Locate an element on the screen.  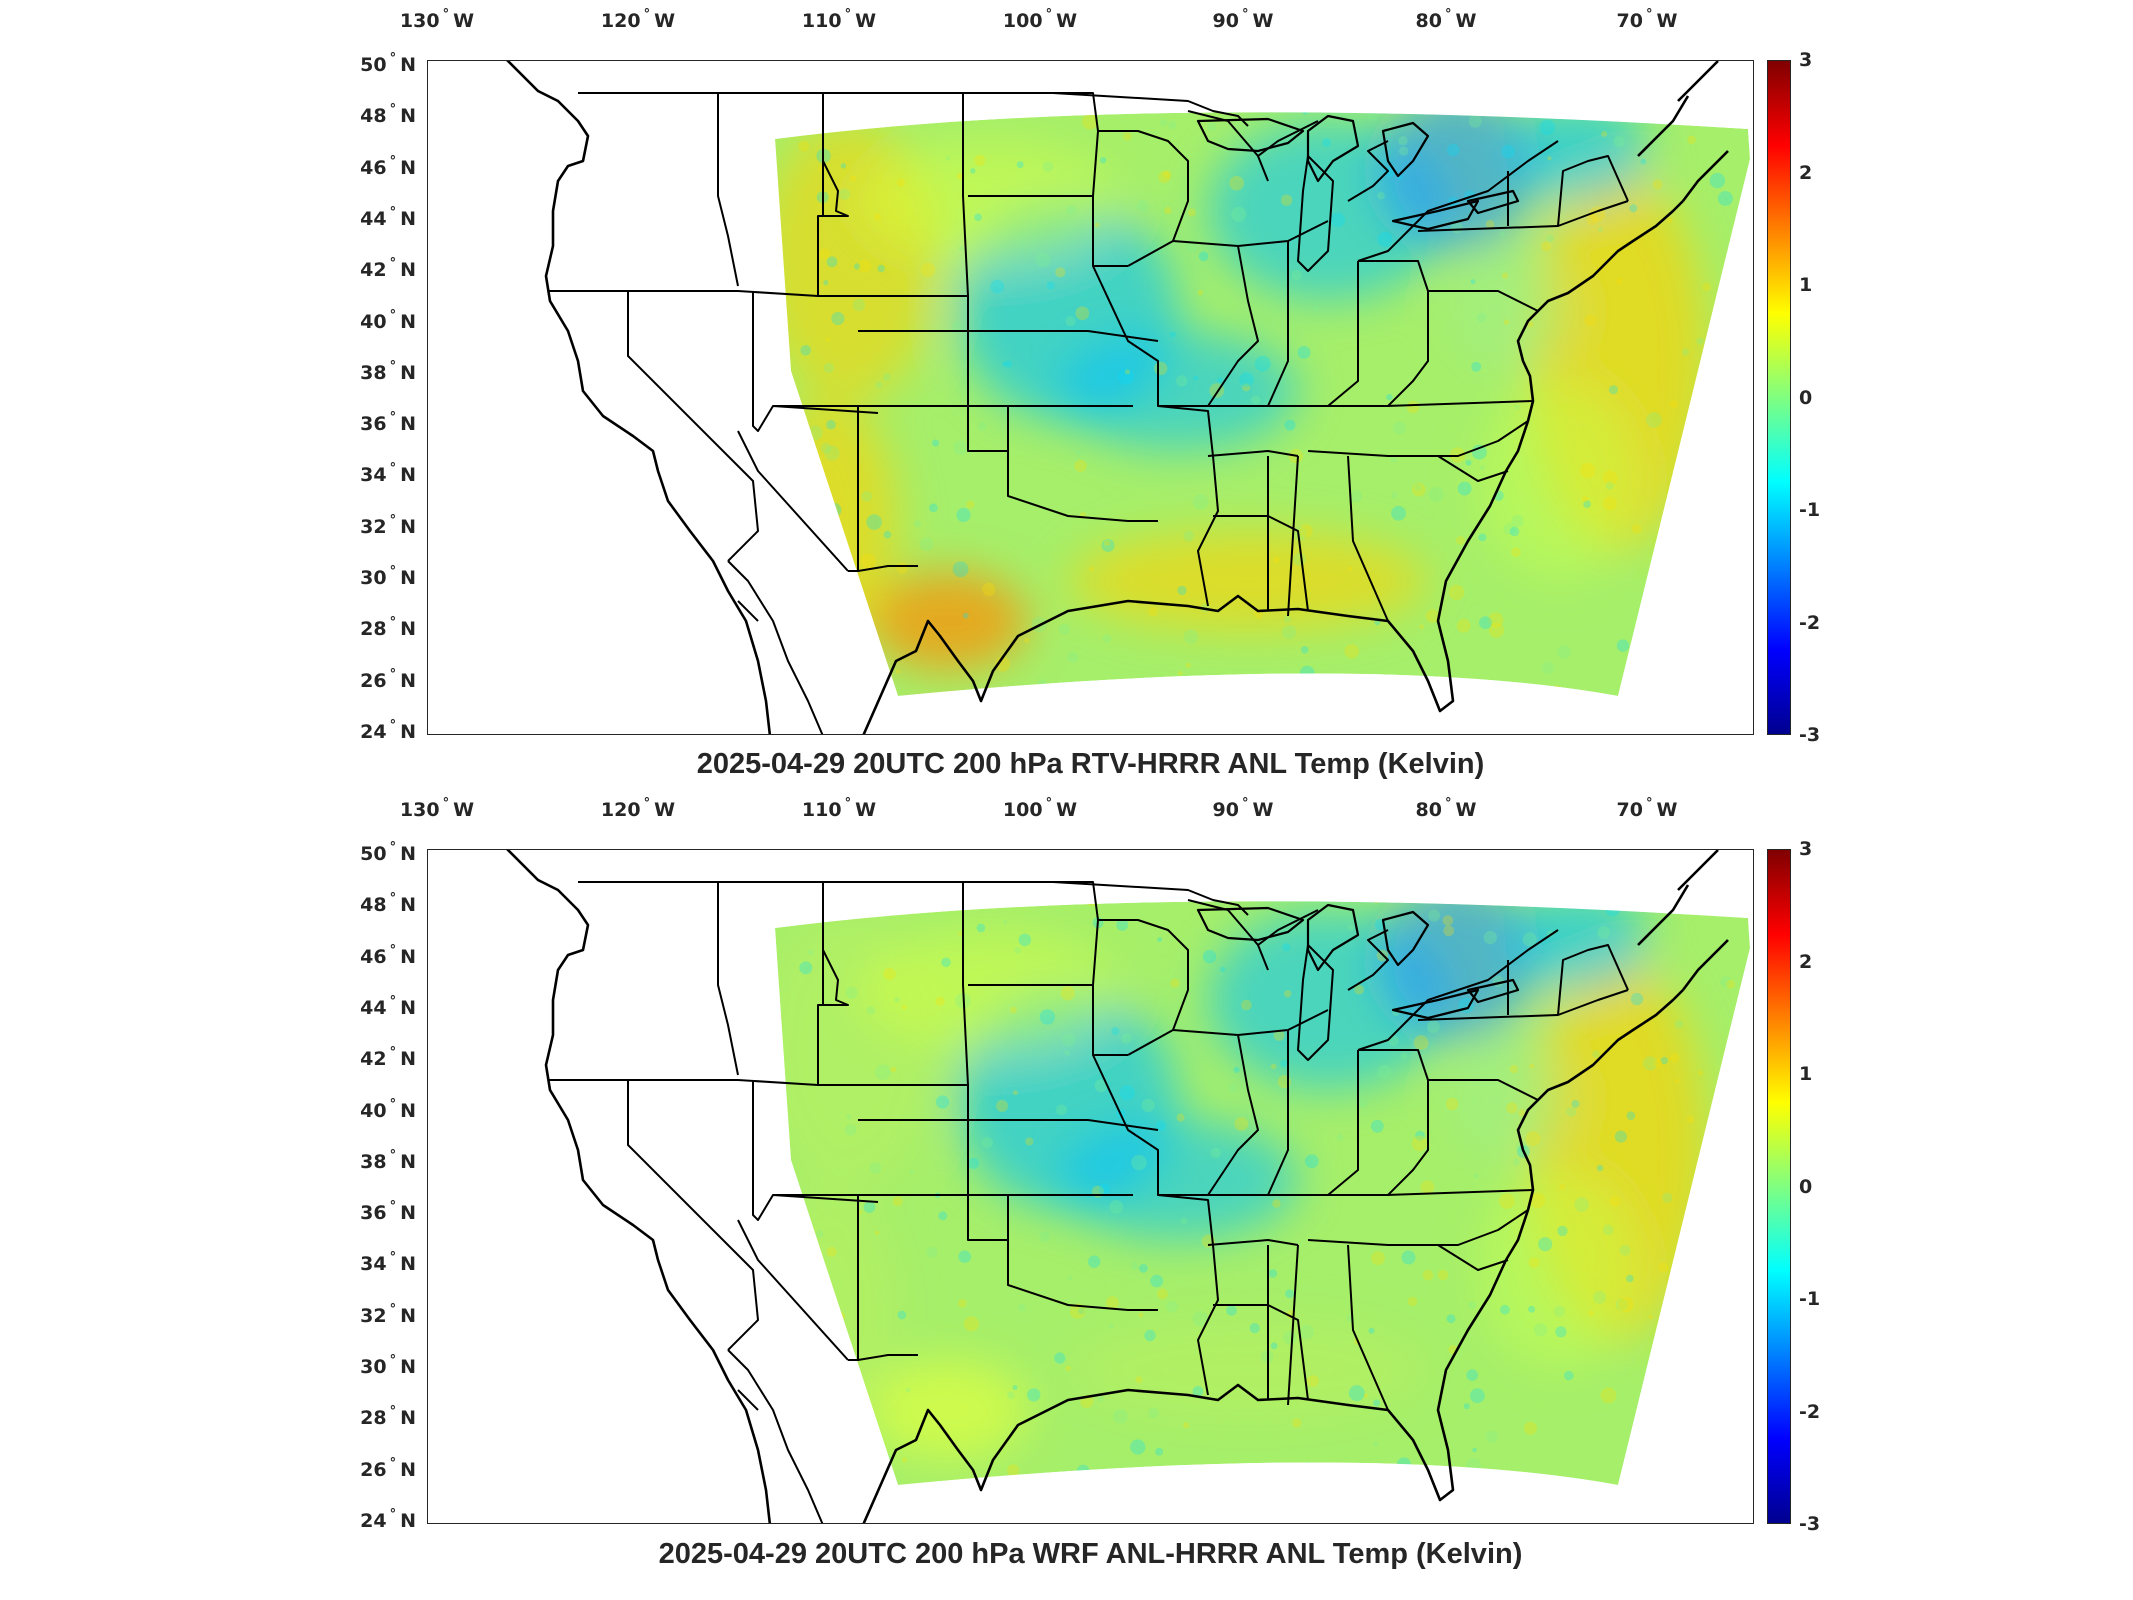
longitude-label: 90 ° W is located at coordinates (1243, 808).